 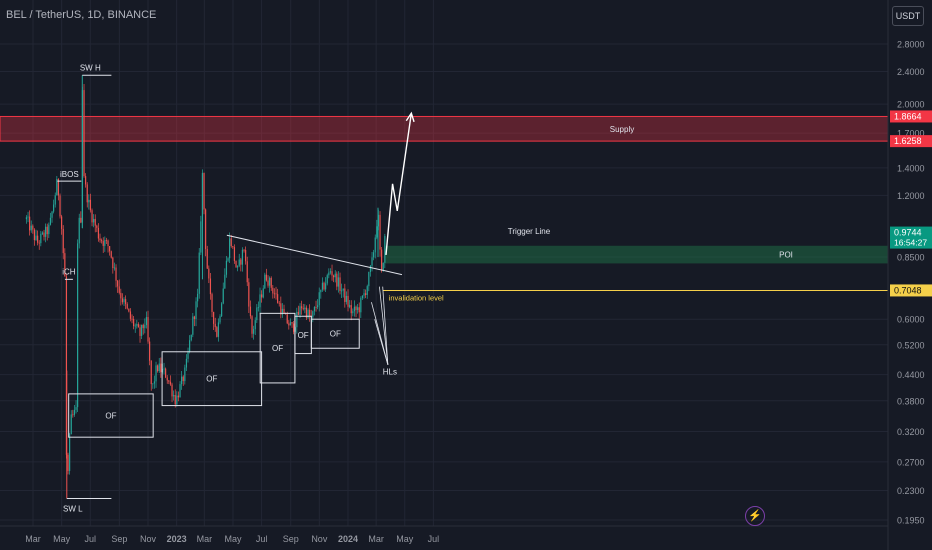 I want to click on currency-button: USDT, so click(x=908, y=16).